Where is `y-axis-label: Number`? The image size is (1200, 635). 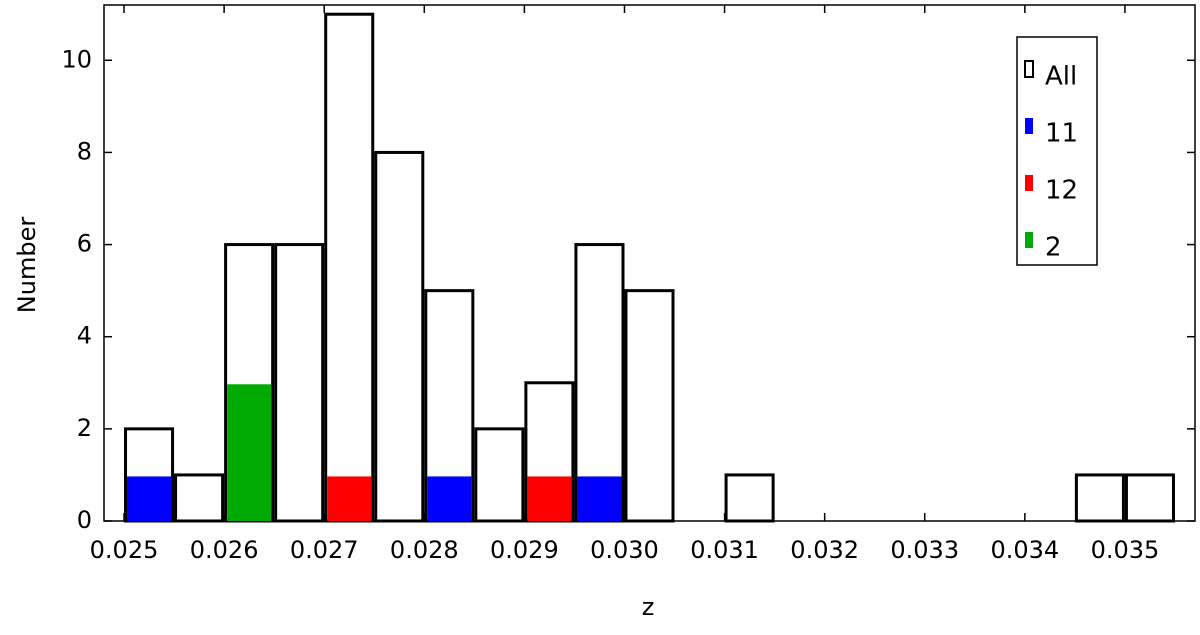 y-axis-label: Number is located at coordinates (27, 265).